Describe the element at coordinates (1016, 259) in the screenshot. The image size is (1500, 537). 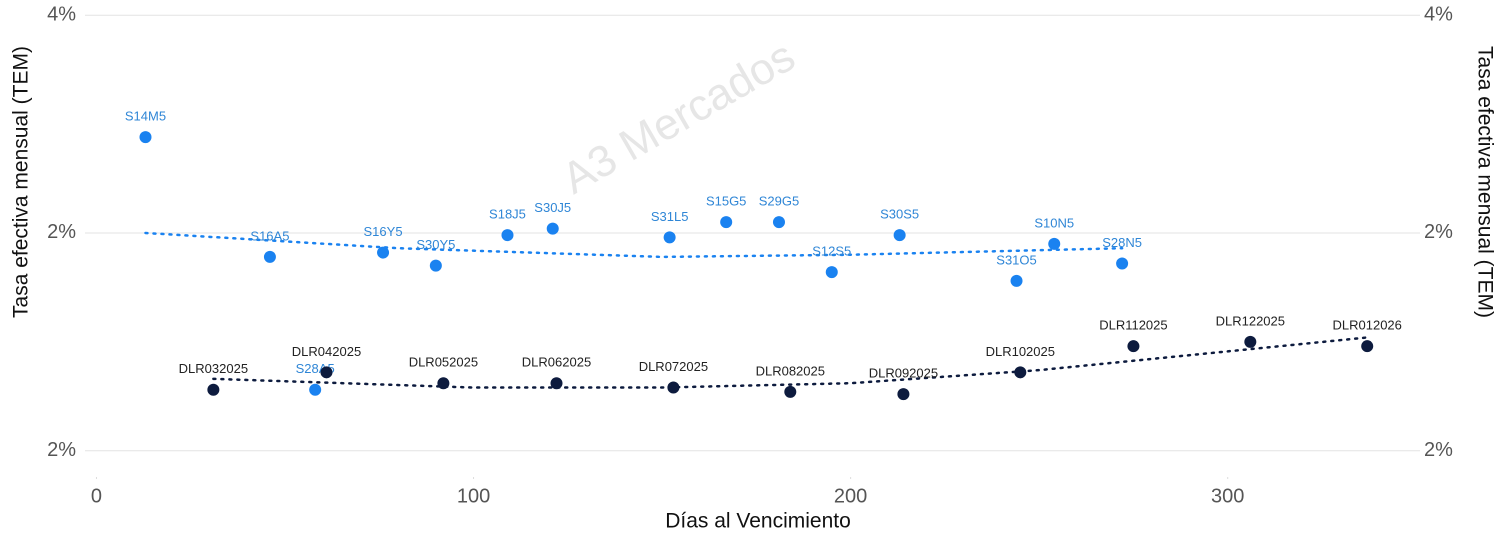
I see `point-label: S31O5` at that location.